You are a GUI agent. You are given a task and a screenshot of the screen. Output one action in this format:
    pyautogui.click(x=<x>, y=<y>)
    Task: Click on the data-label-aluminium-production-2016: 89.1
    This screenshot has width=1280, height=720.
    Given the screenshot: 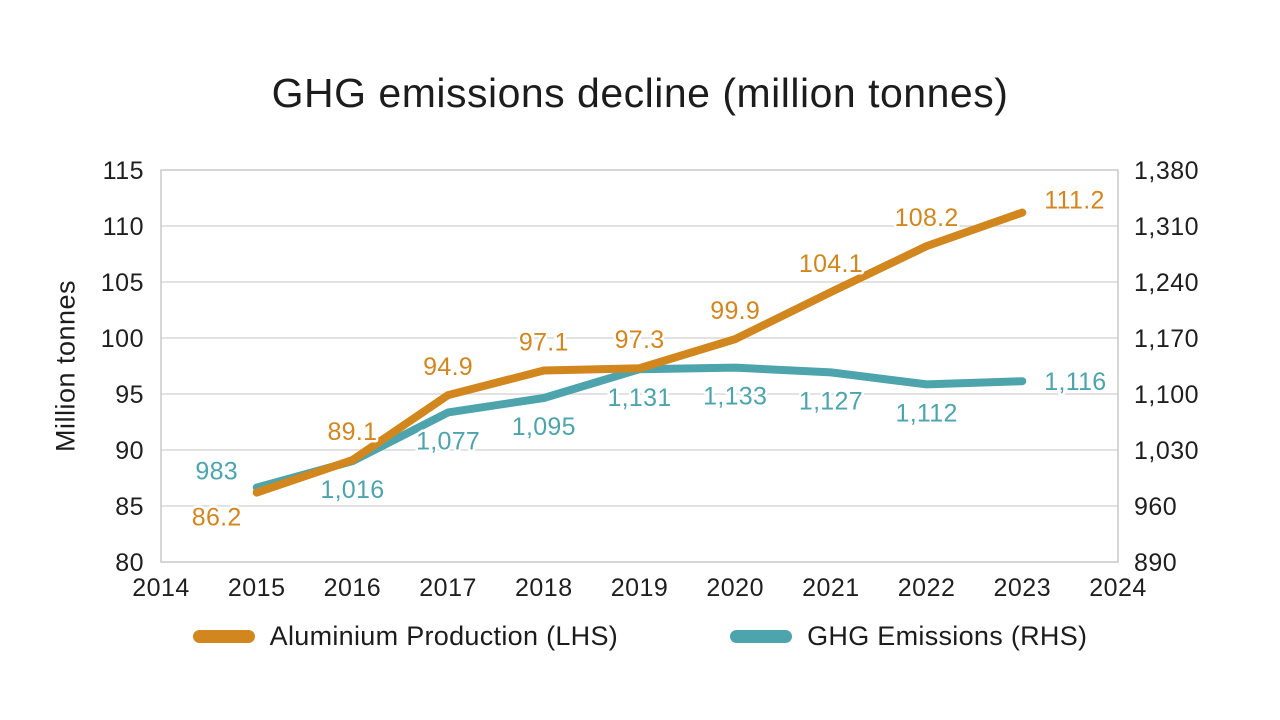 What is the action you would take?
    pyautogui.click(x=352, y=432)
    